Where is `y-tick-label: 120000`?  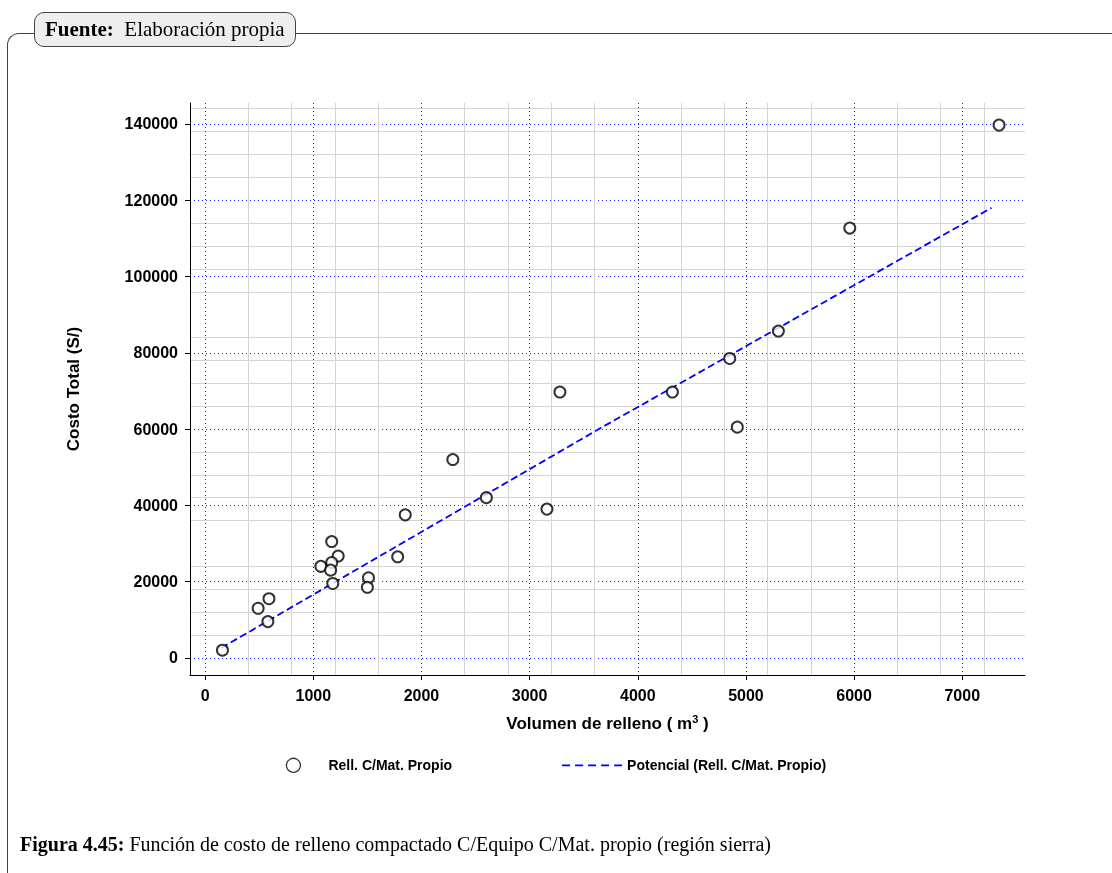 y-tick-label: 120000 is located at coordinates (151, 200).